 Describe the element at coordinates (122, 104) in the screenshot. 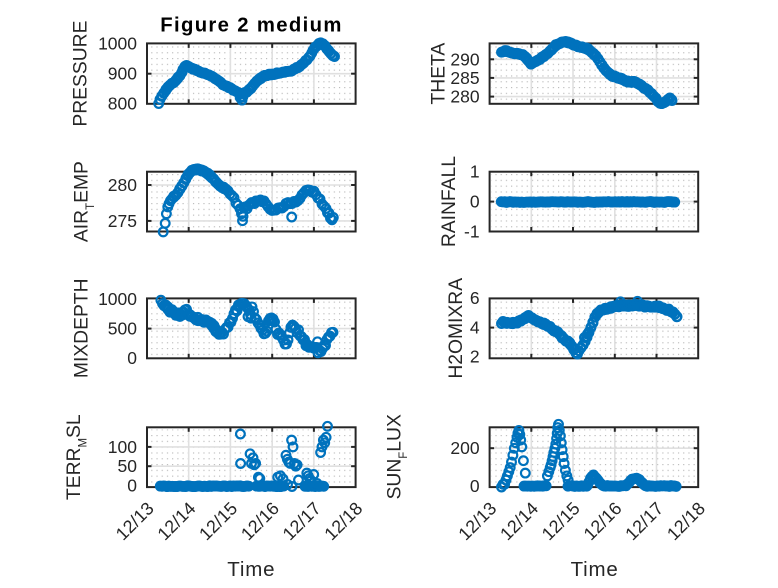

I see `svg-text: 800` at that location.